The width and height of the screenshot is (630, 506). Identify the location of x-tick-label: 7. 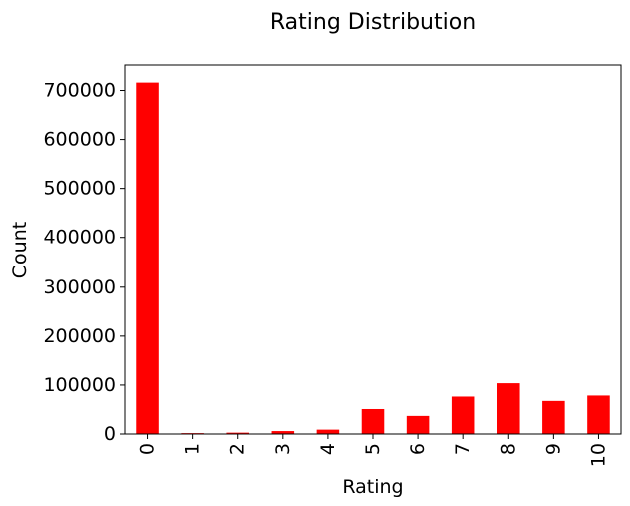
(463, 449).